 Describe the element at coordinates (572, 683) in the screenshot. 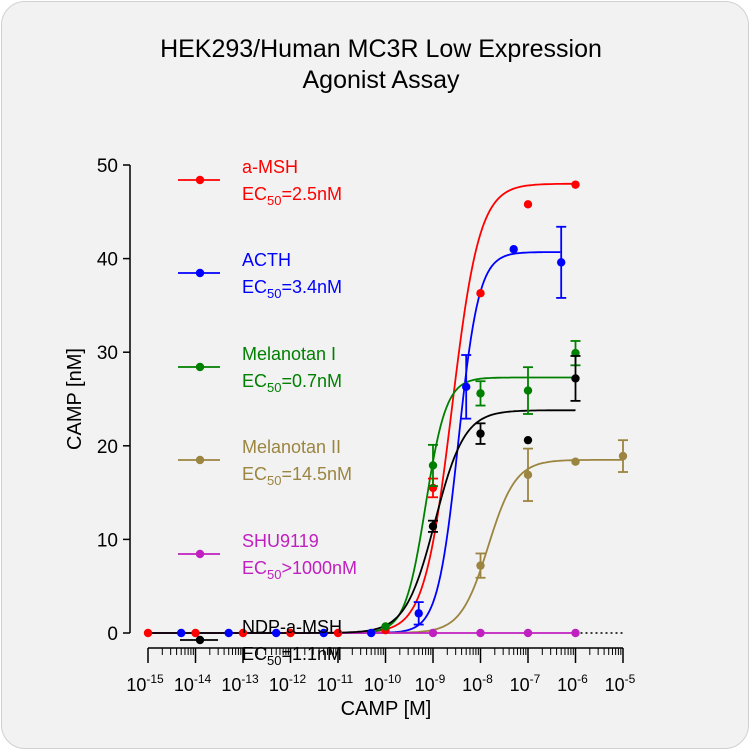

I see `x-tick-label: 10⁻⁶` at that location.